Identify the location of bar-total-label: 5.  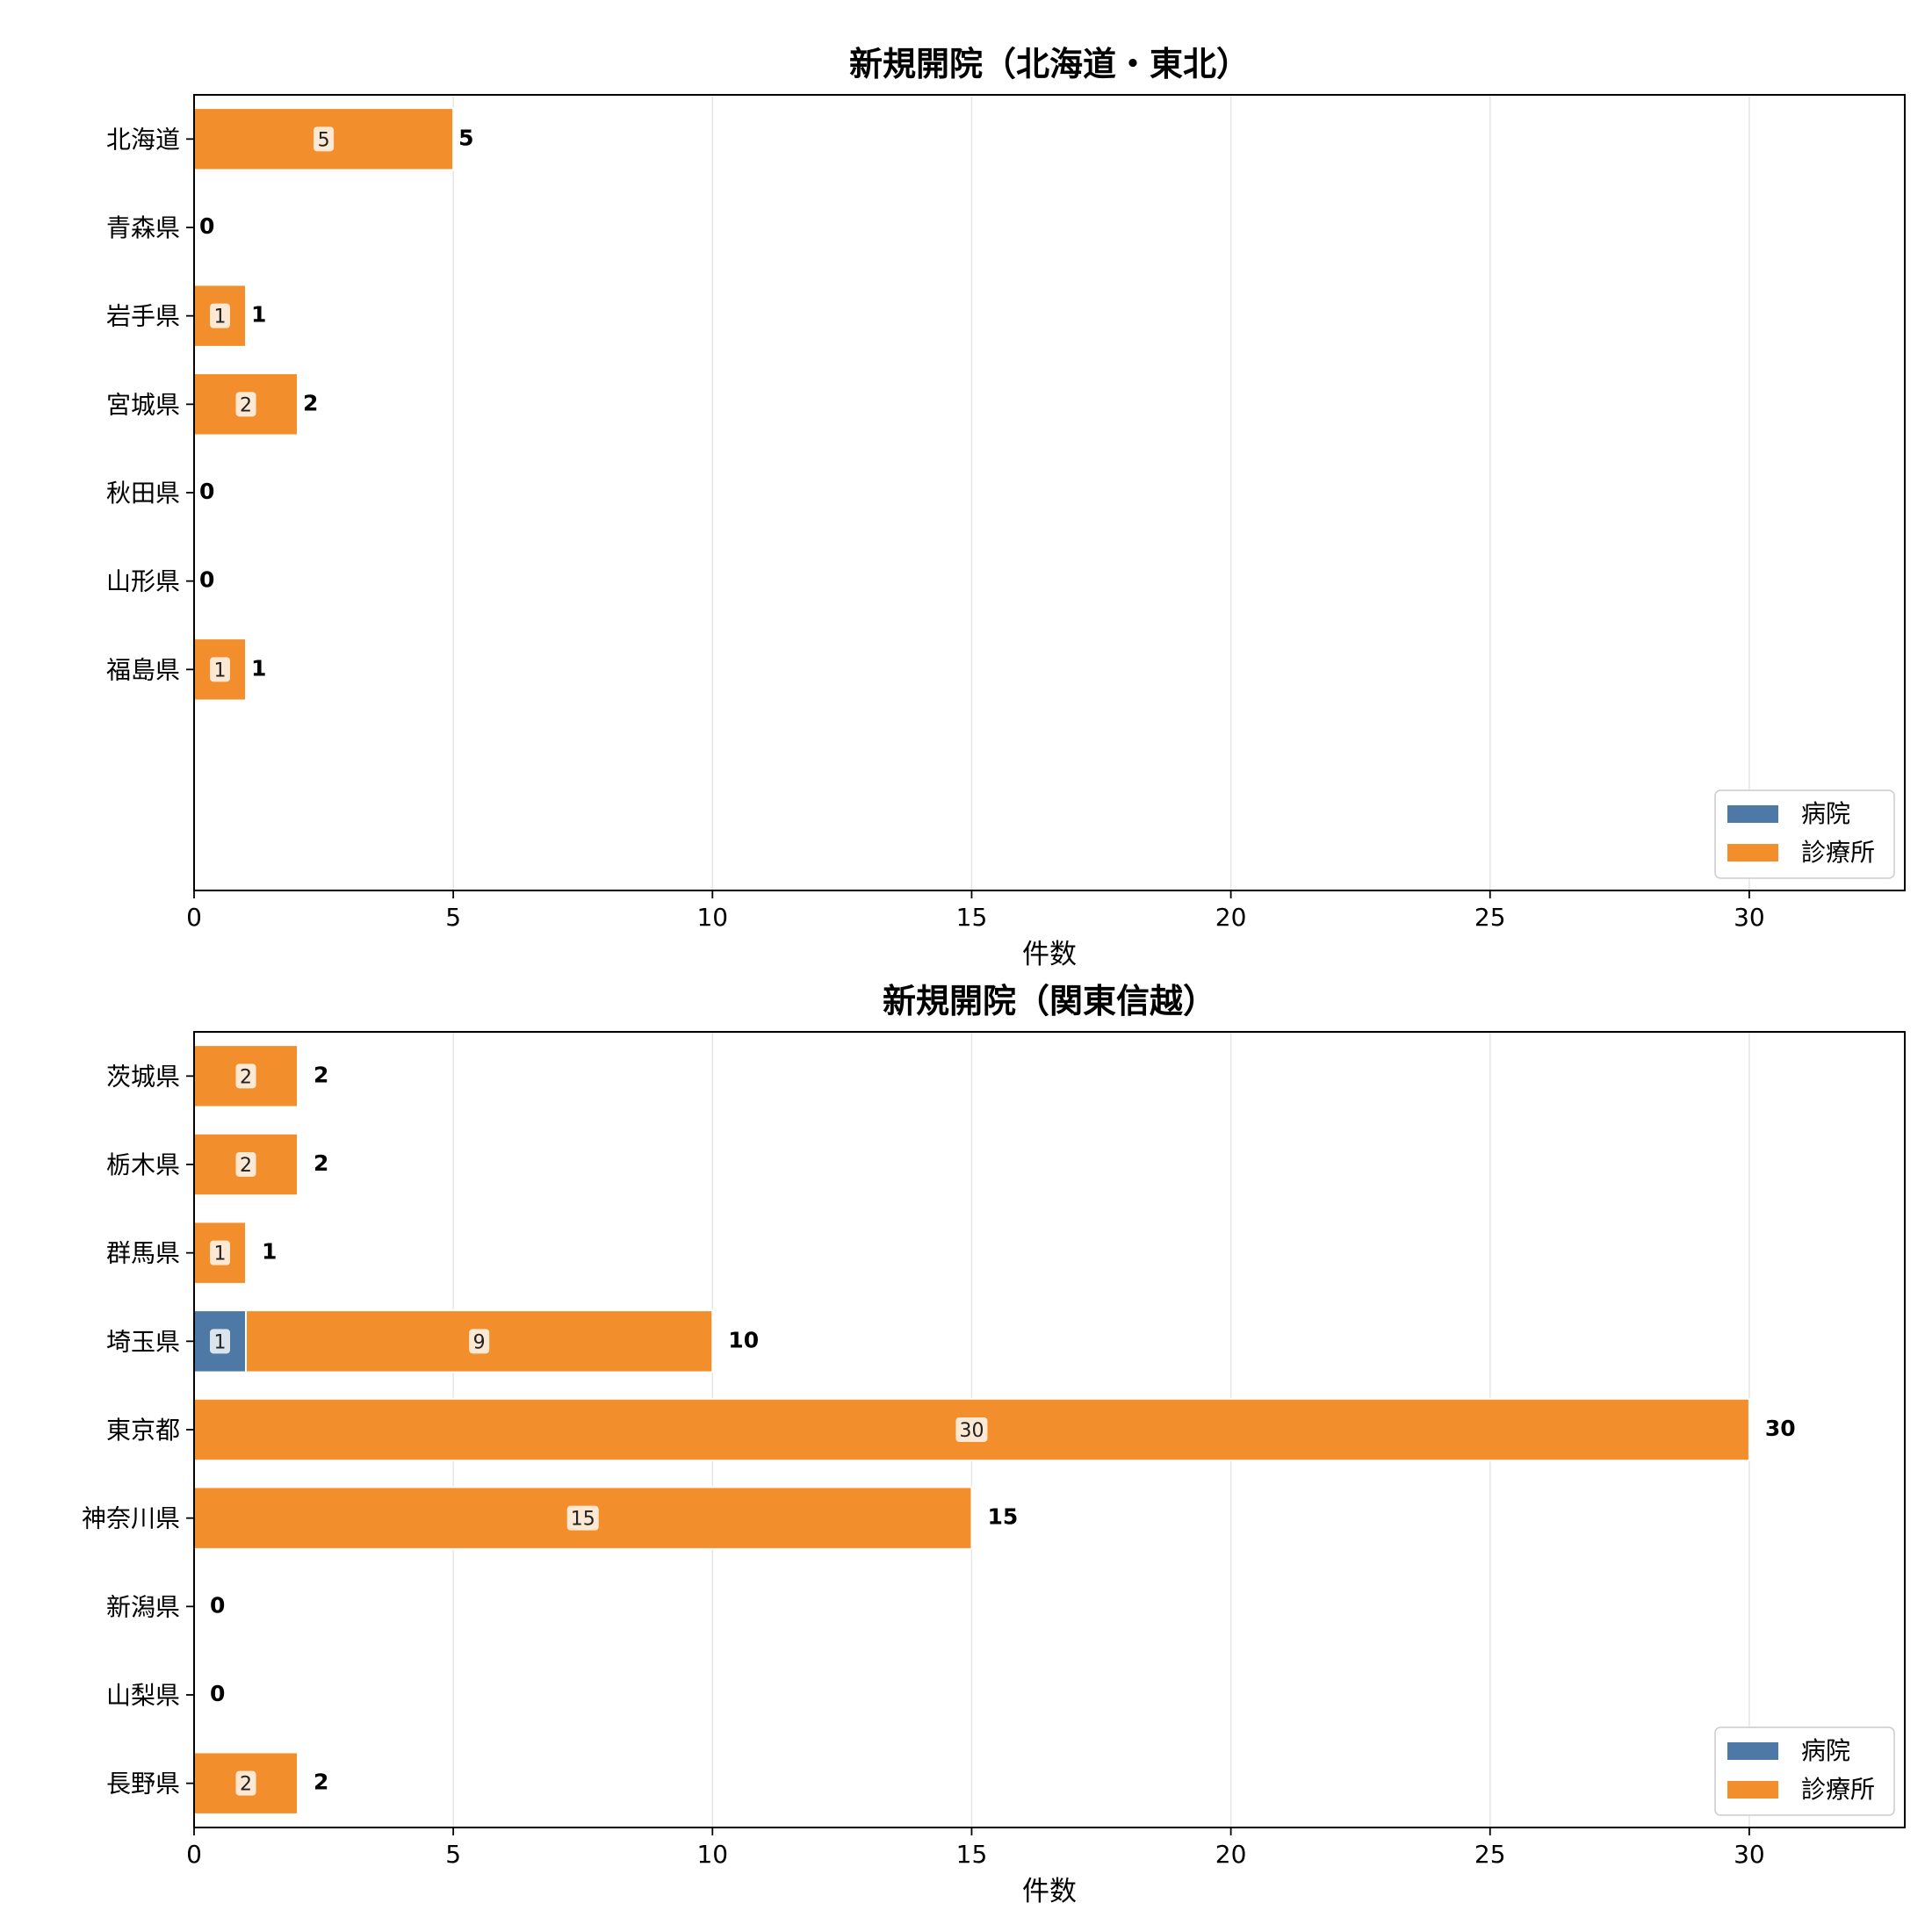
(466, 137).